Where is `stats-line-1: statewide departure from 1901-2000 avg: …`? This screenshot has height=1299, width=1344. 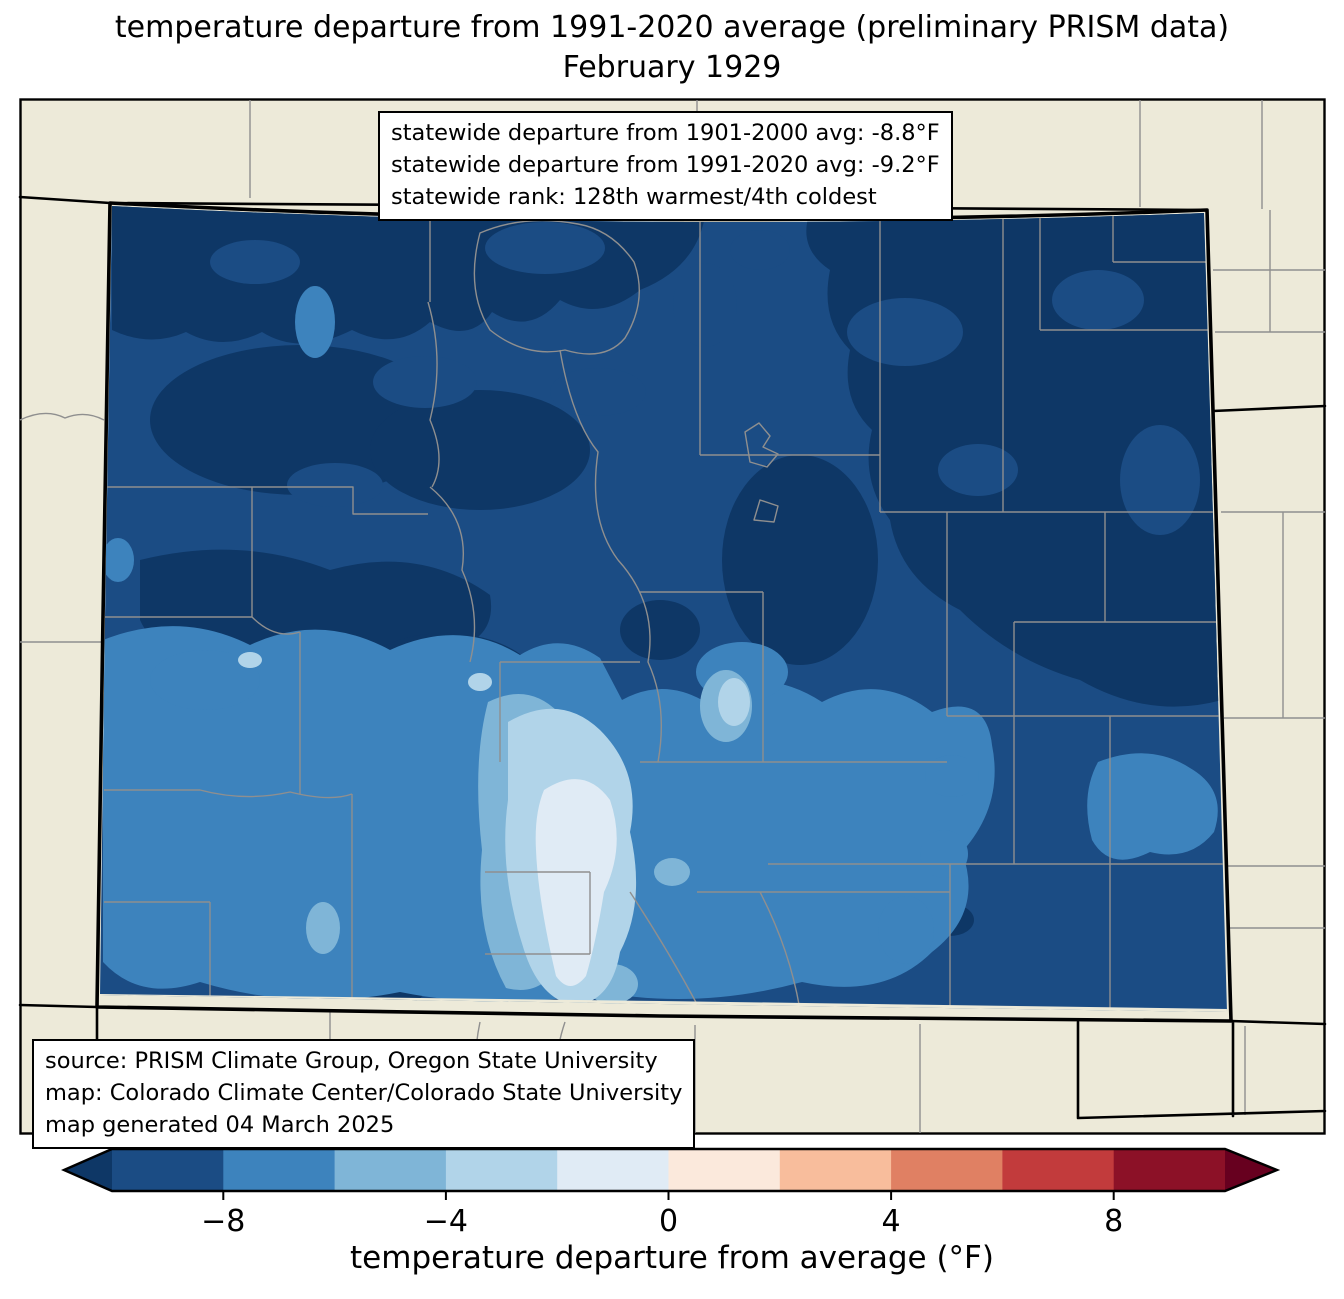 stats-line-1: statewide departure from 1901-2000 avg: … is located at coordinates (665, 133).